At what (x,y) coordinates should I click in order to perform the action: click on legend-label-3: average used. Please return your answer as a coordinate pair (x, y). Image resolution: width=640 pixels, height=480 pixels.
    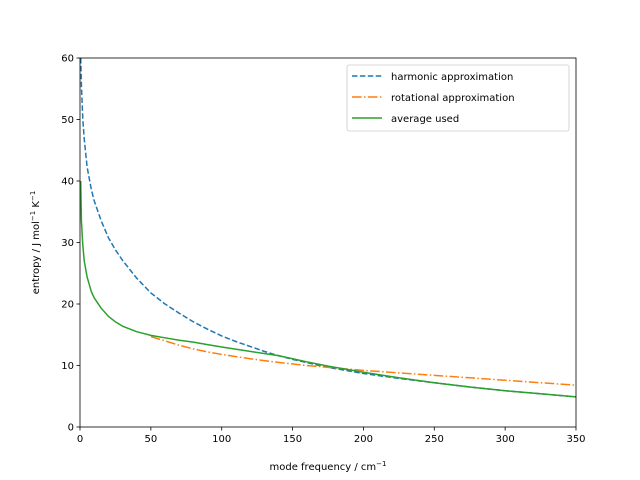
    Looking at the image, I should click on (425, 119).